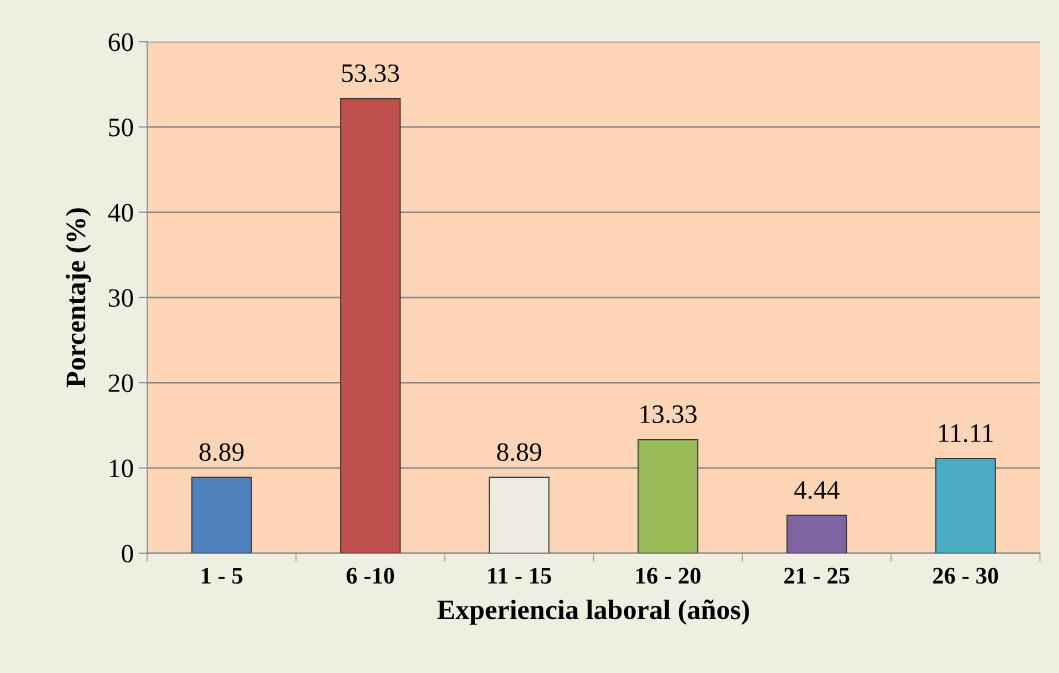 The image size is (1059, 673). What do you see at coordinates (222, 575) in the screenshot?
I see `x-tick-label: 1 - 5` at bounding box center [222, 575].